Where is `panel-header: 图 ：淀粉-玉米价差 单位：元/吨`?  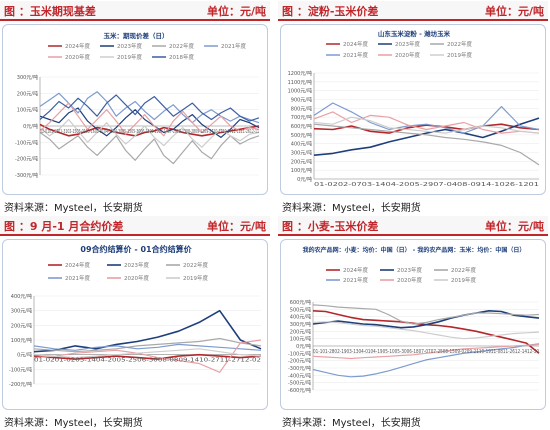
panel-header: 图 ：淀粉-玉米价差 单位：元/吨 is located at coordinates (413, 11).